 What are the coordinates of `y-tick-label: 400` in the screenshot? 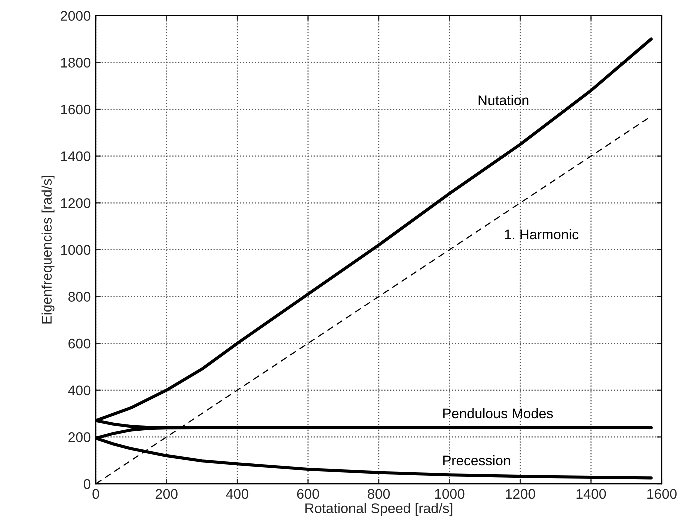 It's located at (79, 391).